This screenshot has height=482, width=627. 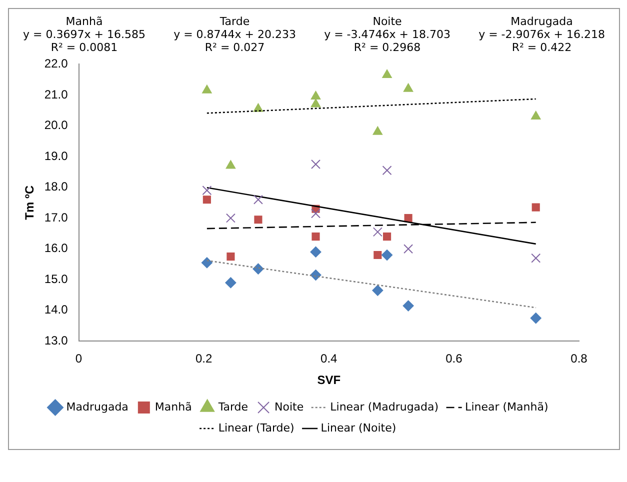 What do you see at coordinates (29, 202) in the screenshot?
I see `y-axis-title: Tm ºC` at bounding box center [29, 202].